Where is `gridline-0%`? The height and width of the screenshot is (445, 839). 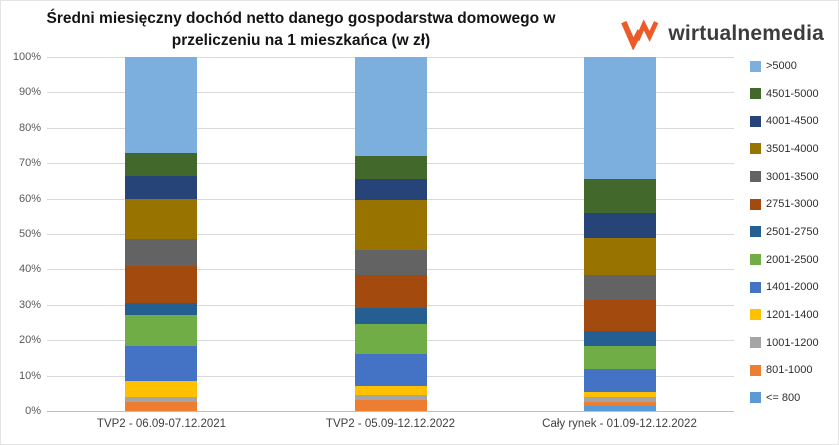
gridline-0% is located at coordinates (390, 411).